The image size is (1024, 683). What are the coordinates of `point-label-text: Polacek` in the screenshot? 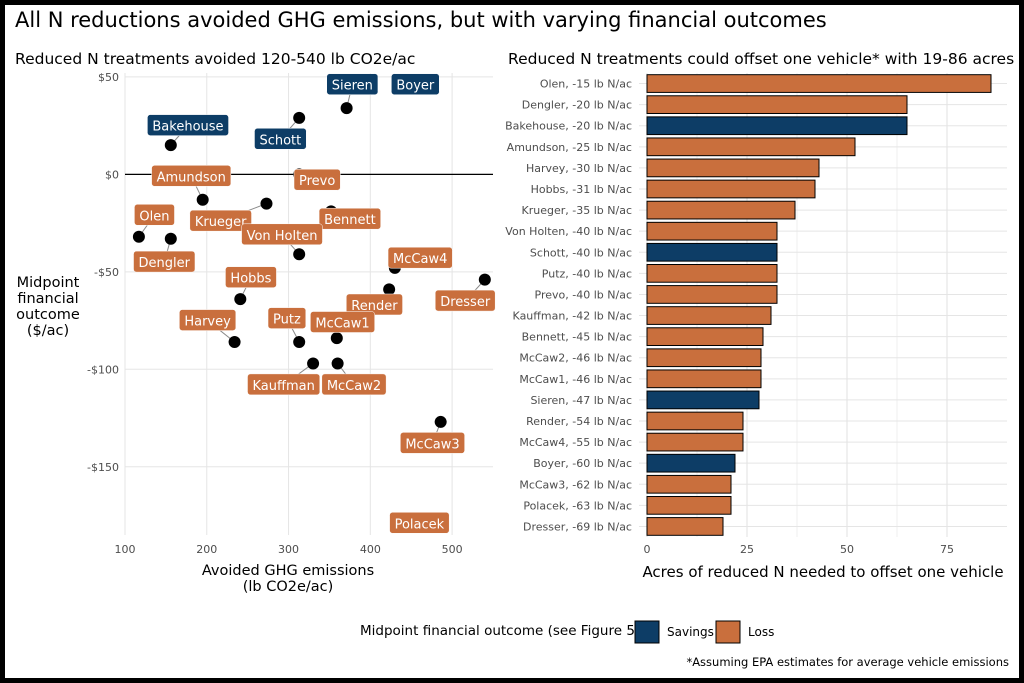 It's located at (420, 524).